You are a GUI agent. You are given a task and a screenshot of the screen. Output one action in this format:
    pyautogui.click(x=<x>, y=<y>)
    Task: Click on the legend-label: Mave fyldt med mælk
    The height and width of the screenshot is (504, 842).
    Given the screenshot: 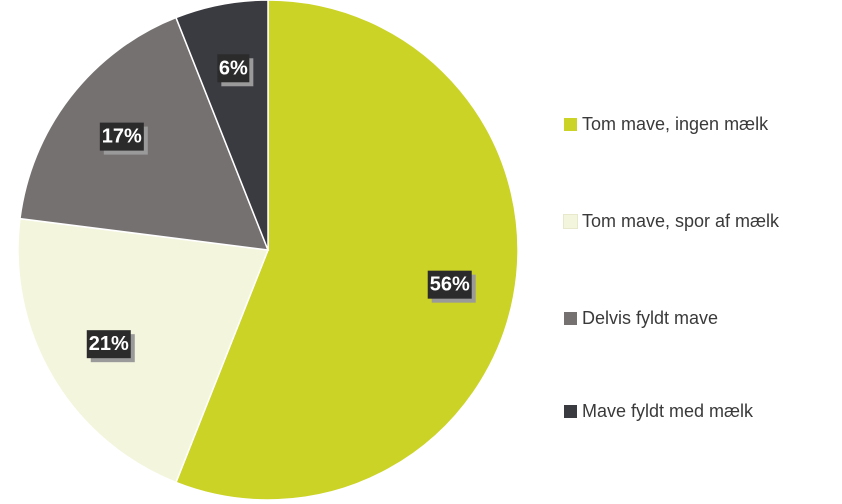 What is the action you would take?
    pyautogui.click(x=668, y=410)
    